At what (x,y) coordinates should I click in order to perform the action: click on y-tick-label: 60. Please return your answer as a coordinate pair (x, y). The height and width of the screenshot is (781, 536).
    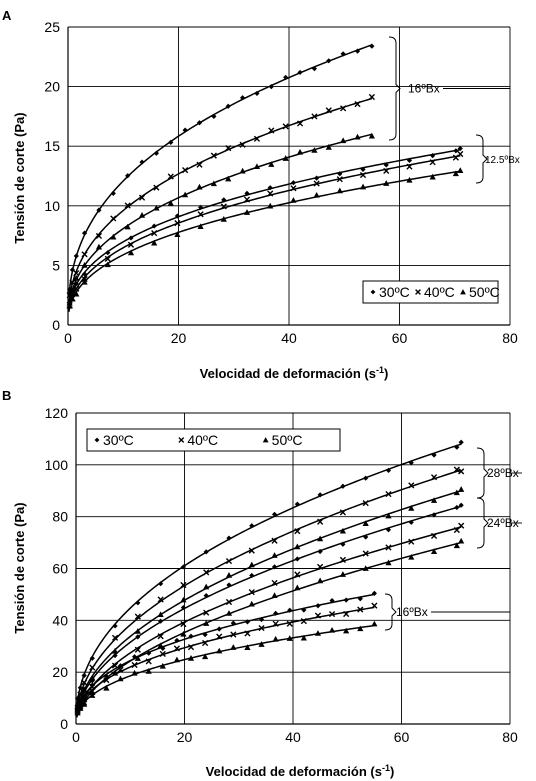
    Looking at the image, I should click on (60, 569).